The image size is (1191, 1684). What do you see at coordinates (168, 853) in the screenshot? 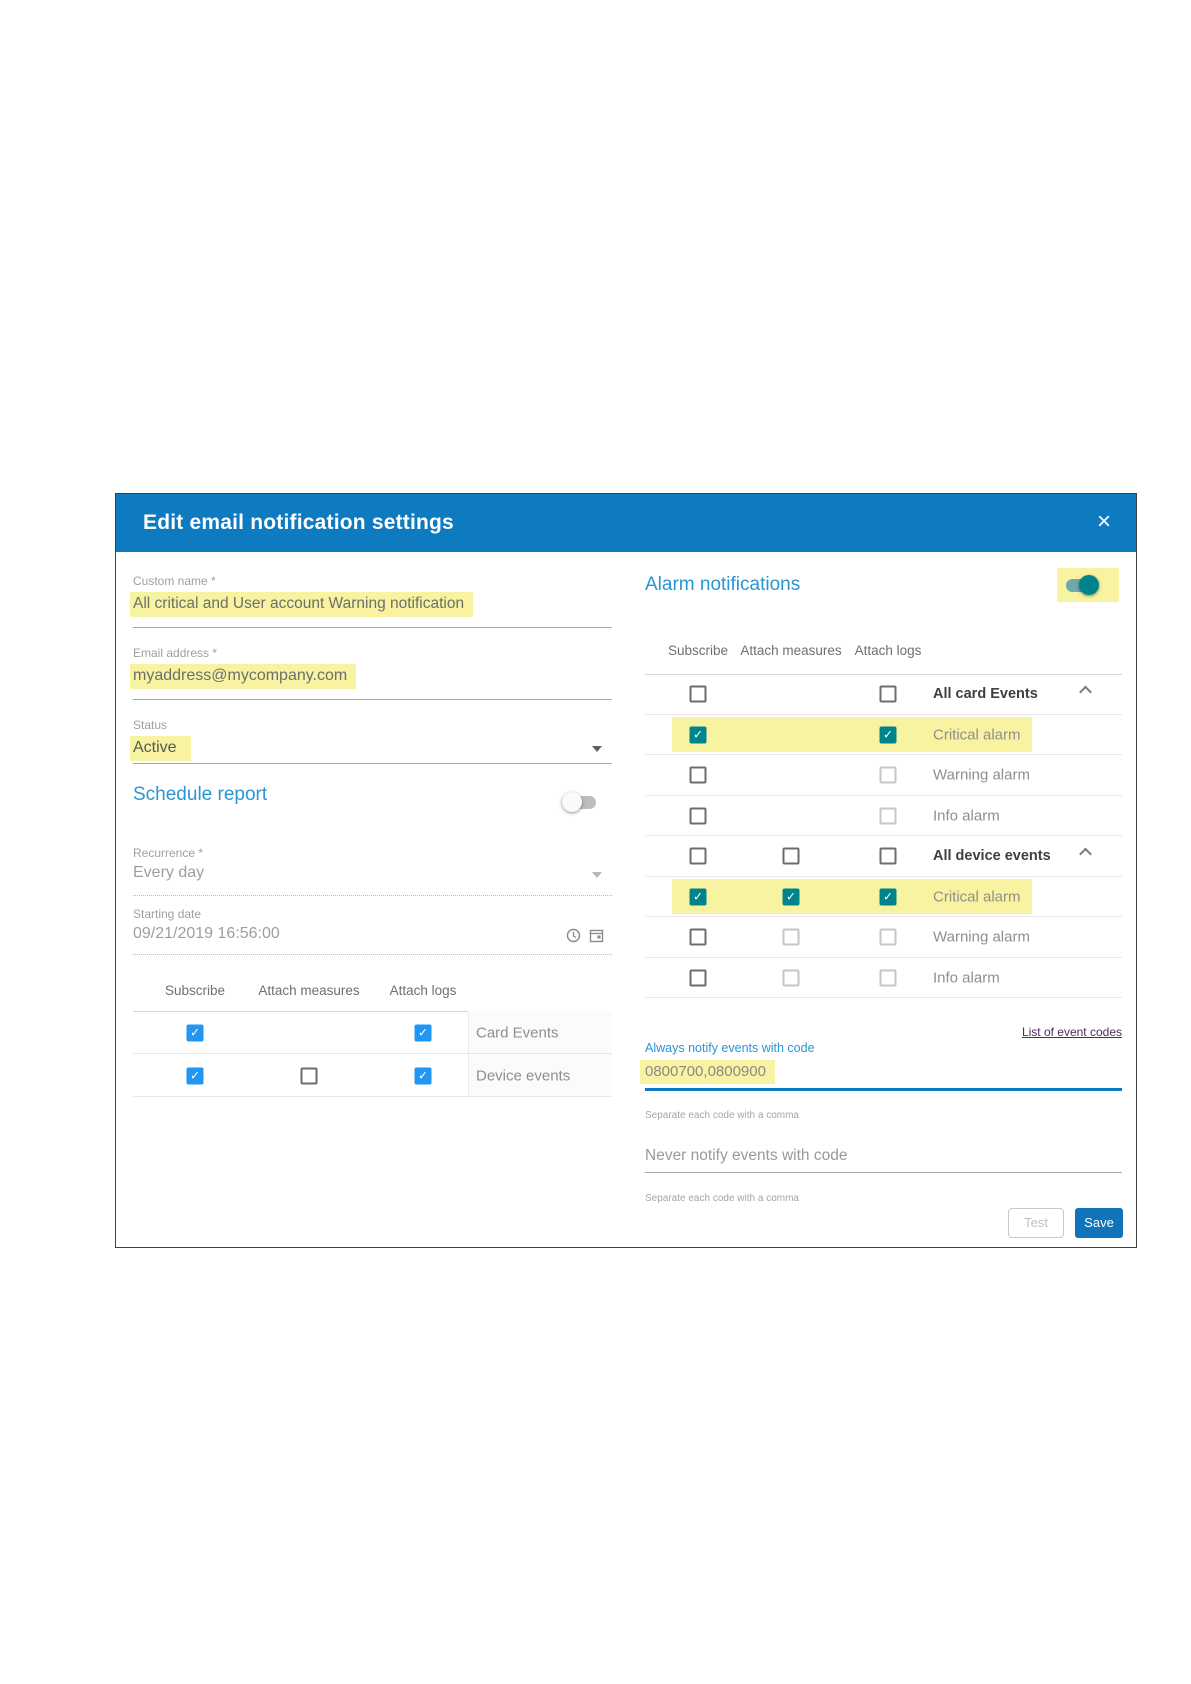
I see `recurrence-label: Recurrence *` at bounding box center [168, 853].